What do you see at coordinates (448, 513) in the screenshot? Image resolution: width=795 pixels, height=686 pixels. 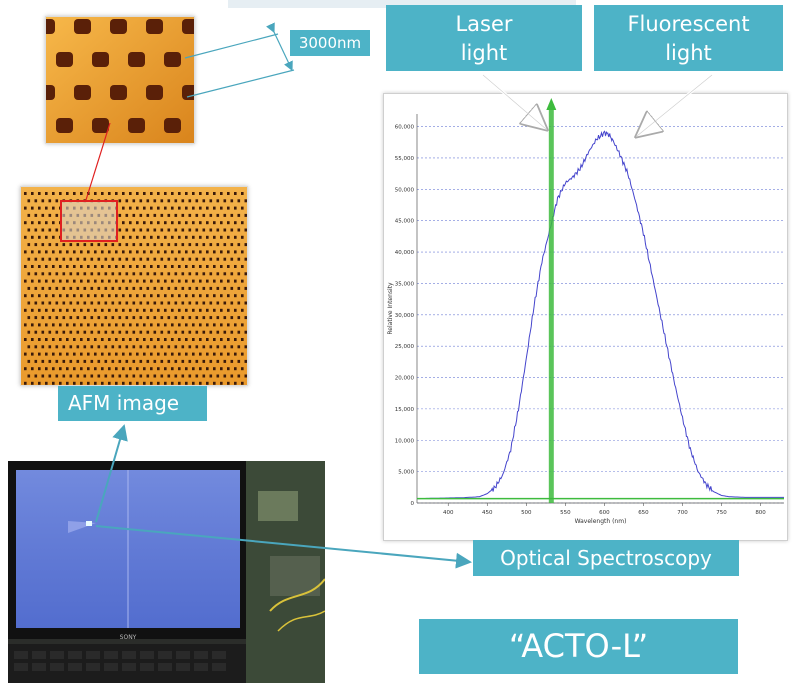 I see `x-tick-label: 400` at bounding box center [448, 513].